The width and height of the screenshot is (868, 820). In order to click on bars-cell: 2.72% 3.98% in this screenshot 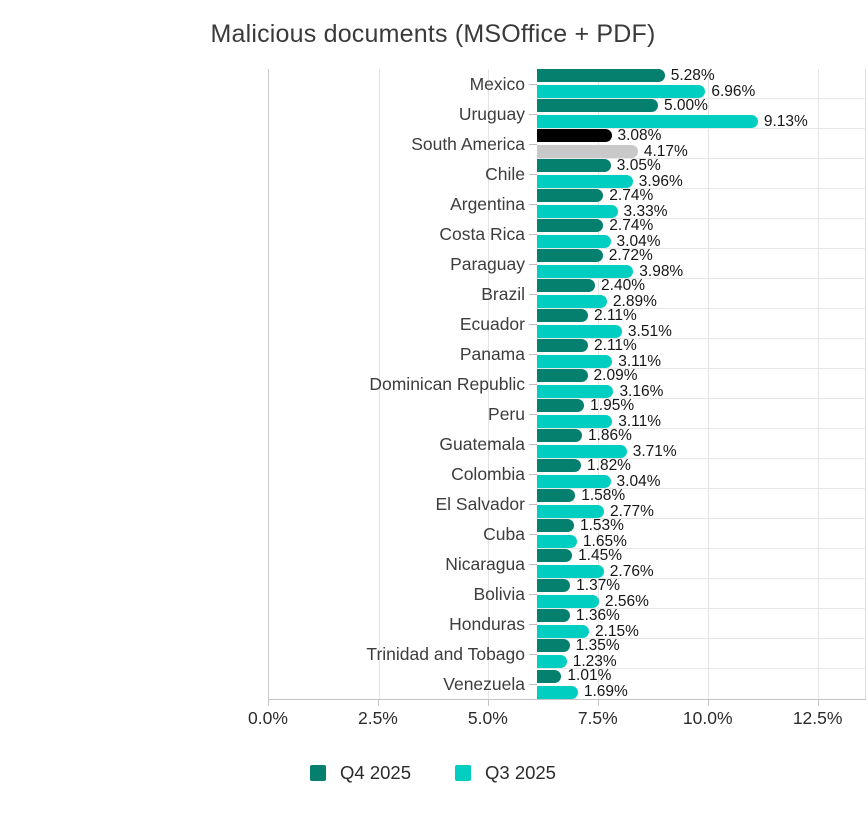, I will do `click(697, 263)`.